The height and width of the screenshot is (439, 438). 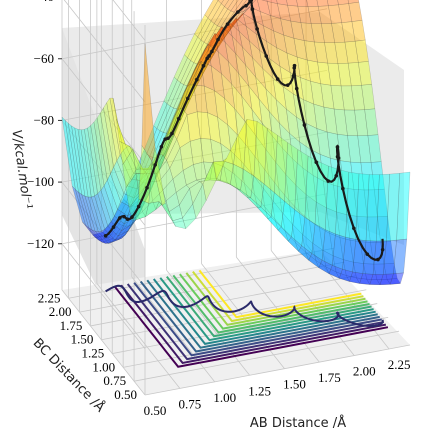 What do you see at coordinates (40, 181) in the screenshot?
I see `z-tick-label-4: −100` at bounding box center [40, 181].